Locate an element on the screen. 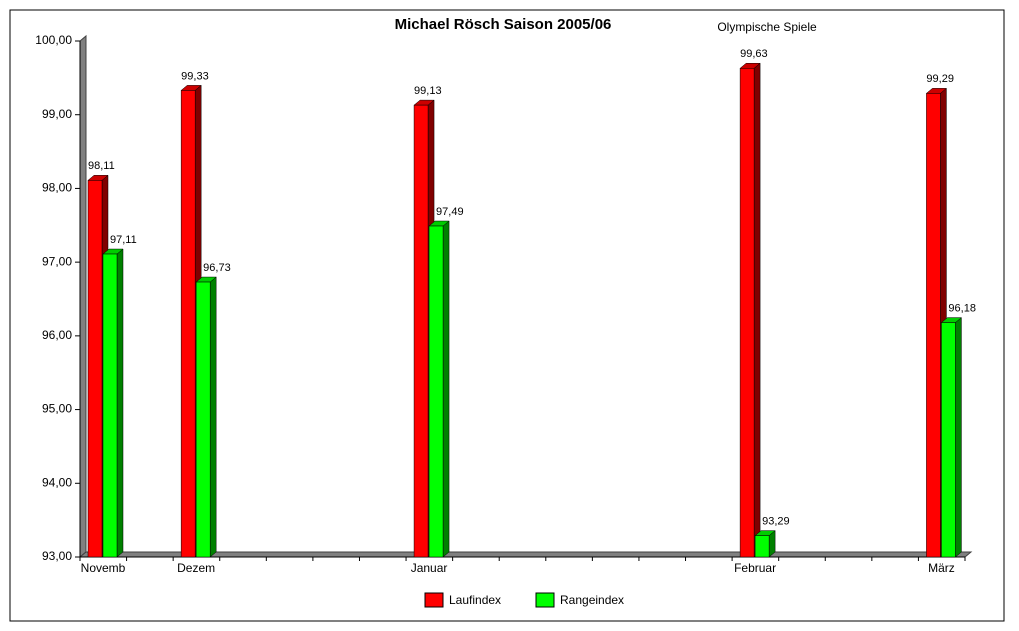 The width and height of the screenshot is (1019, 631). annotation: Olympische Spiele is located at coordinates (767, 27).